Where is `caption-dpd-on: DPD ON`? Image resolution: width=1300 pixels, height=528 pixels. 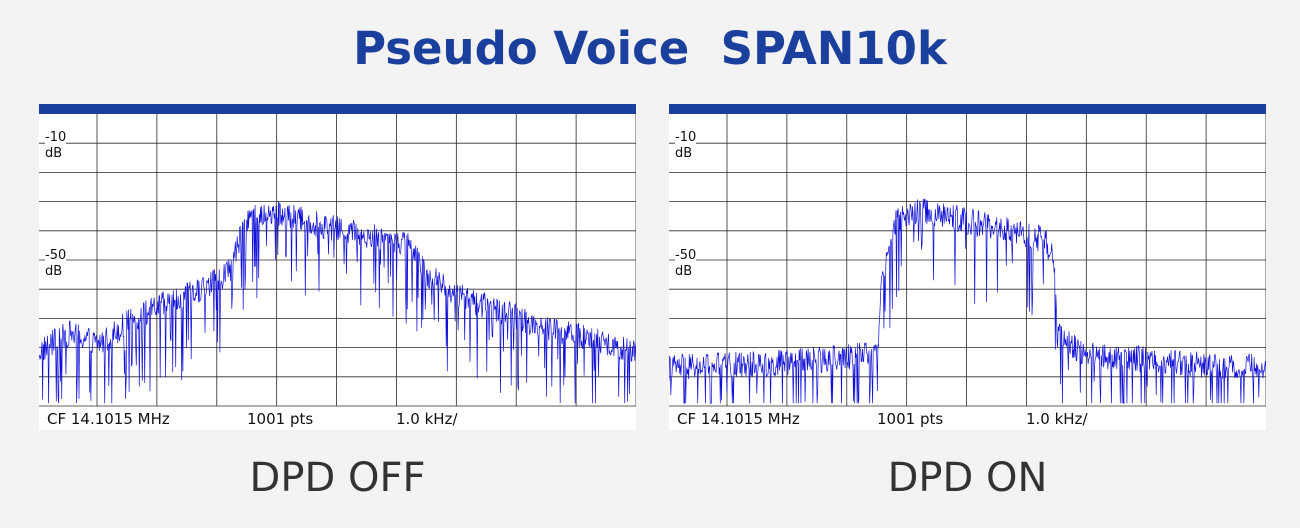 caption-dpd-on: DPD ON is located at coordinates (967, 478).